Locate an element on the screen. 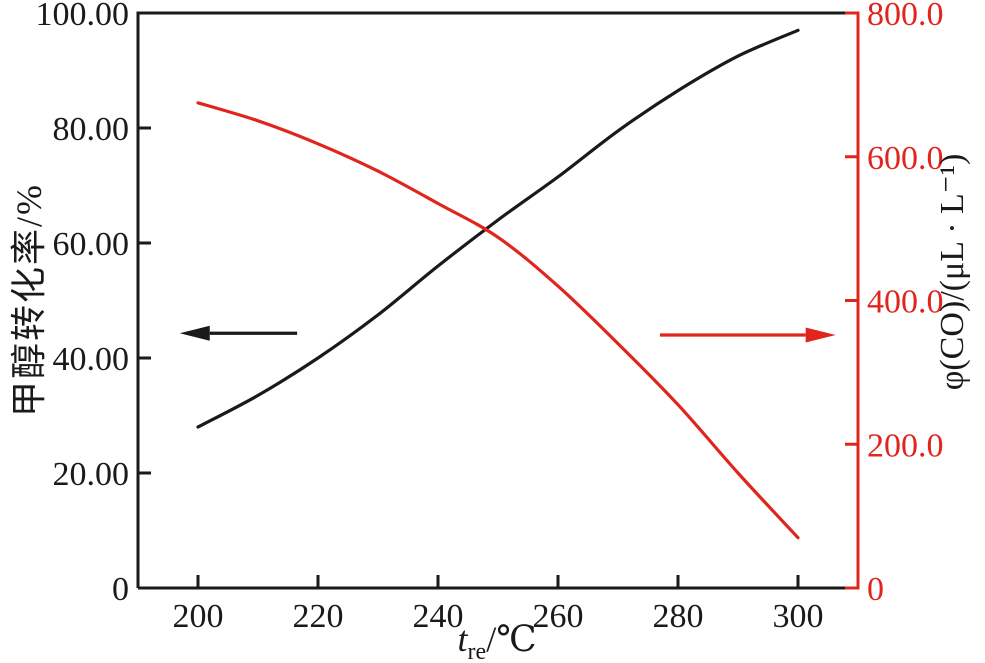 This screenshot has width=985, height=663. x-tick-label-240: 240 is located at coordinates (438, 616).